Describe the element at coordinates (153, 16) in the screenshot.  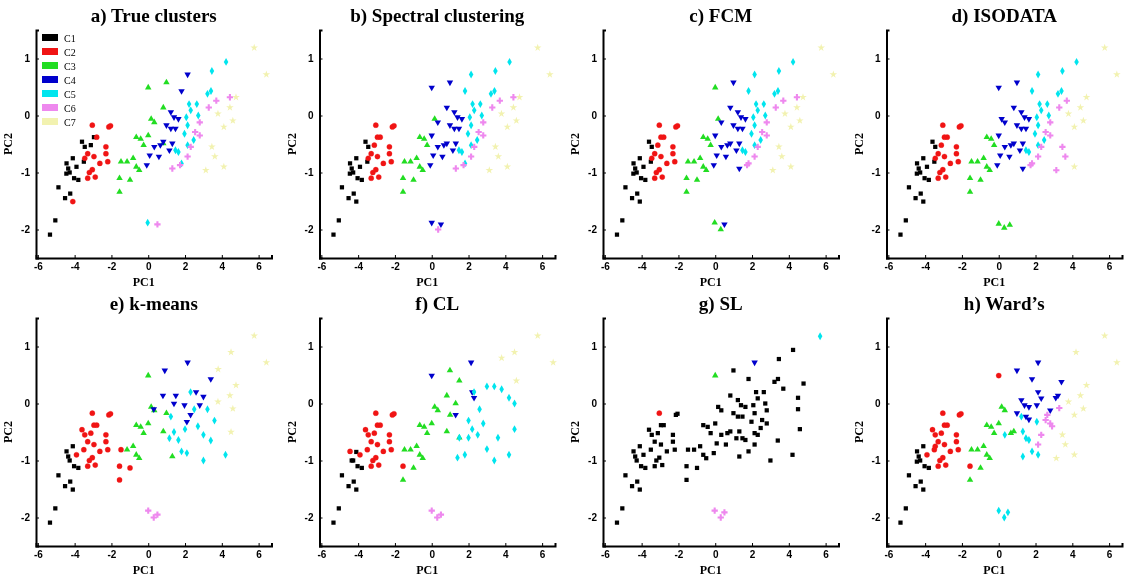
I see `chart-title: a) True clusters` at that location.